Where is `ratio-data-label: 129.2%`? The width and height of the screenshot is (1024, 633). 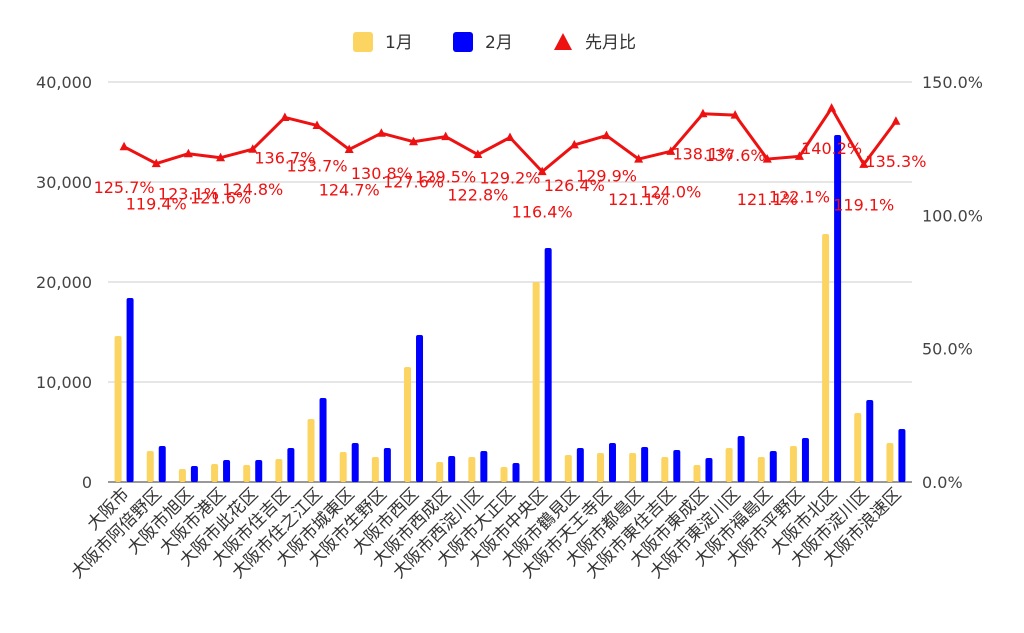 ratio-data-label: 129.2% is located at coordinates (509, 177).